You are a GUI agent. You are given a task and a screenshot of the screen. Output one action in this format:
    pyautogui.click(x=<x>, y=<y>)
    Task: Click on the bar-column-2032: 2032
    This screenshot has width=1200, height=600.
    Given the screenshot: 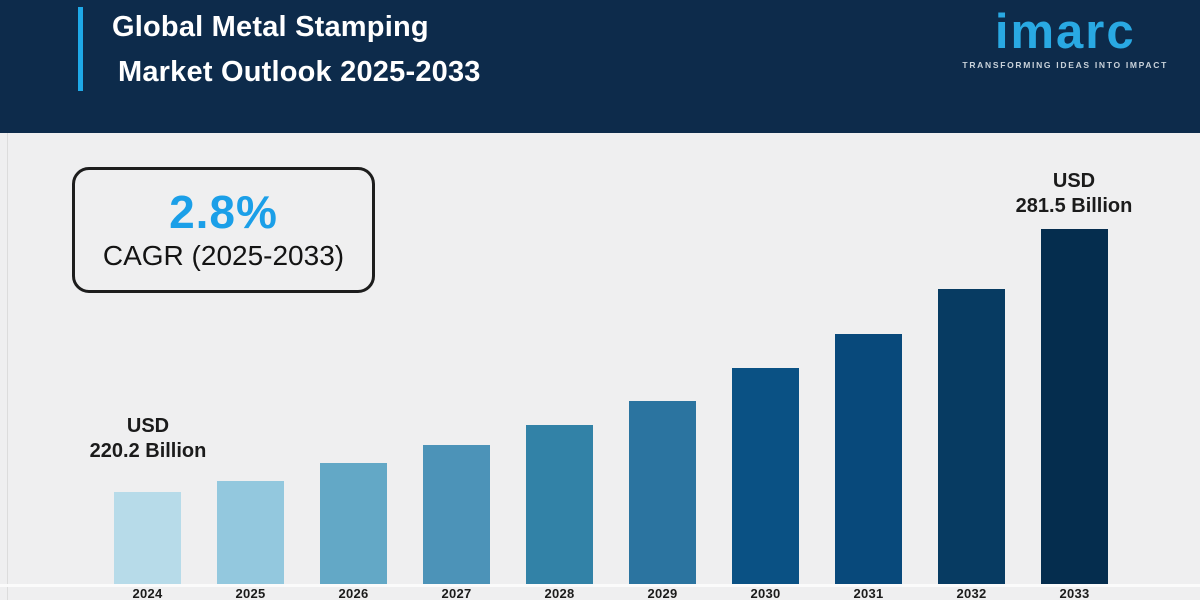 What is the action you would take?
    pyautogui.click(x=971, y=444)
    